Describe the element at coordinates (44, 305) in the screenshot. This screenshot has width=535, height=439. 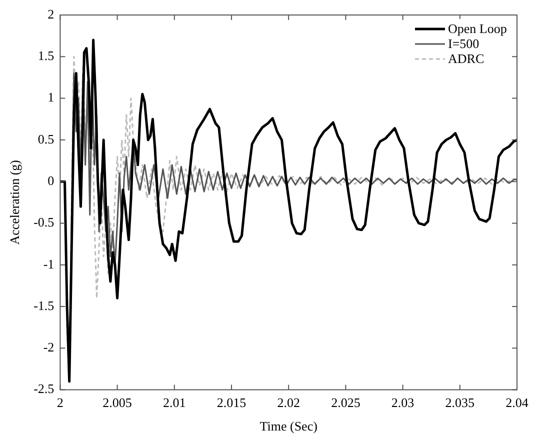
I see `y-tick-label: -1.5` at that location.